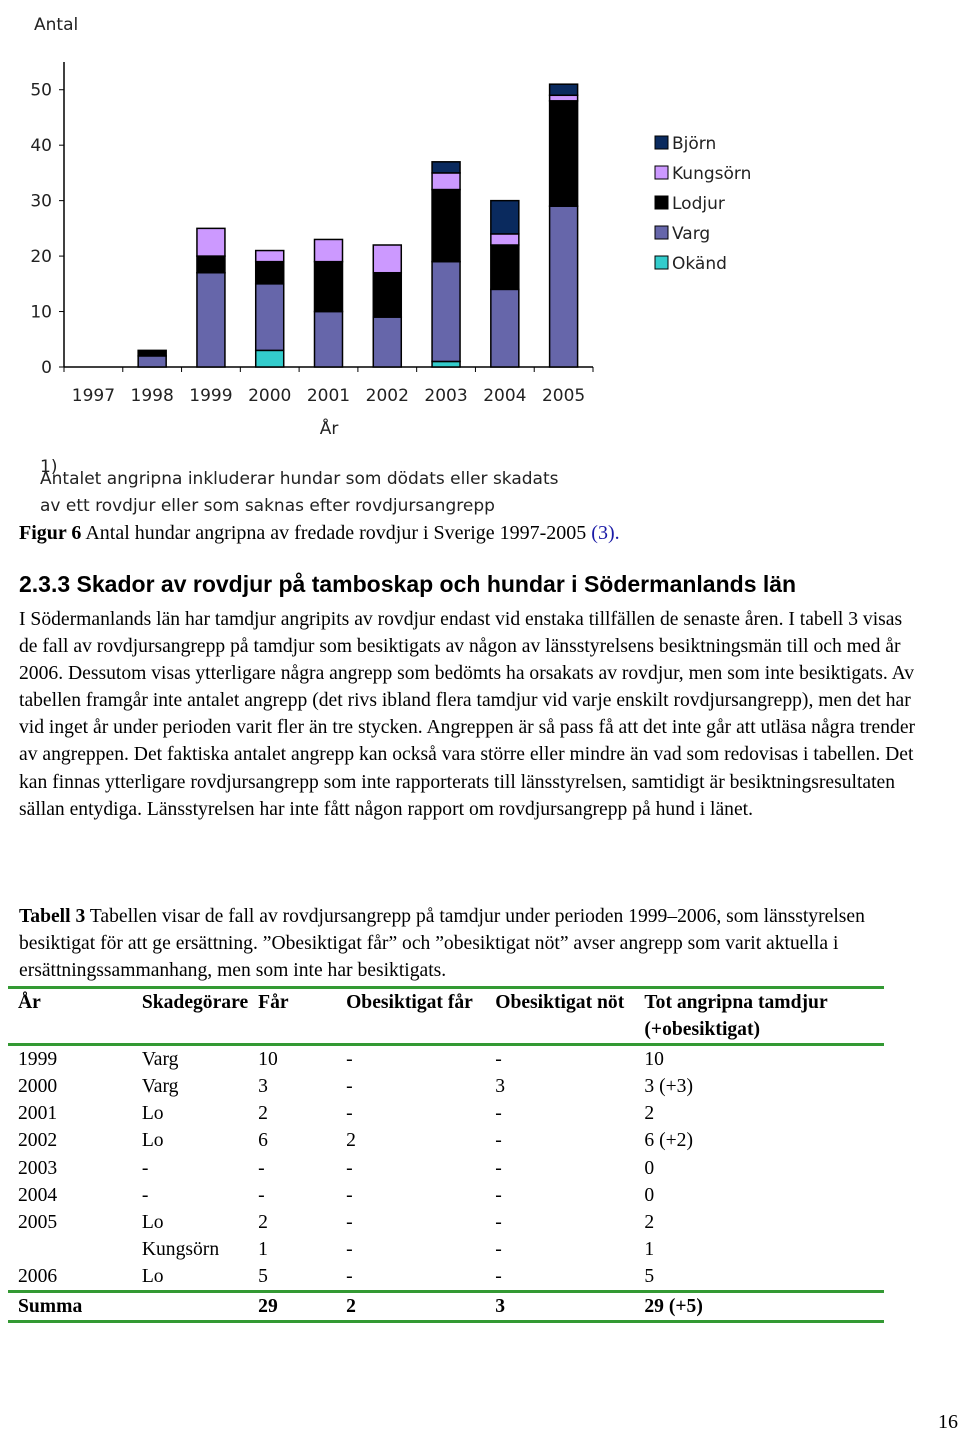 This screenshot has width=960, height=1434. What do you see at coordinates (210, 396) in the screenshot?
I see `x-tick-label: 1999` at bounding box center [210, 396].